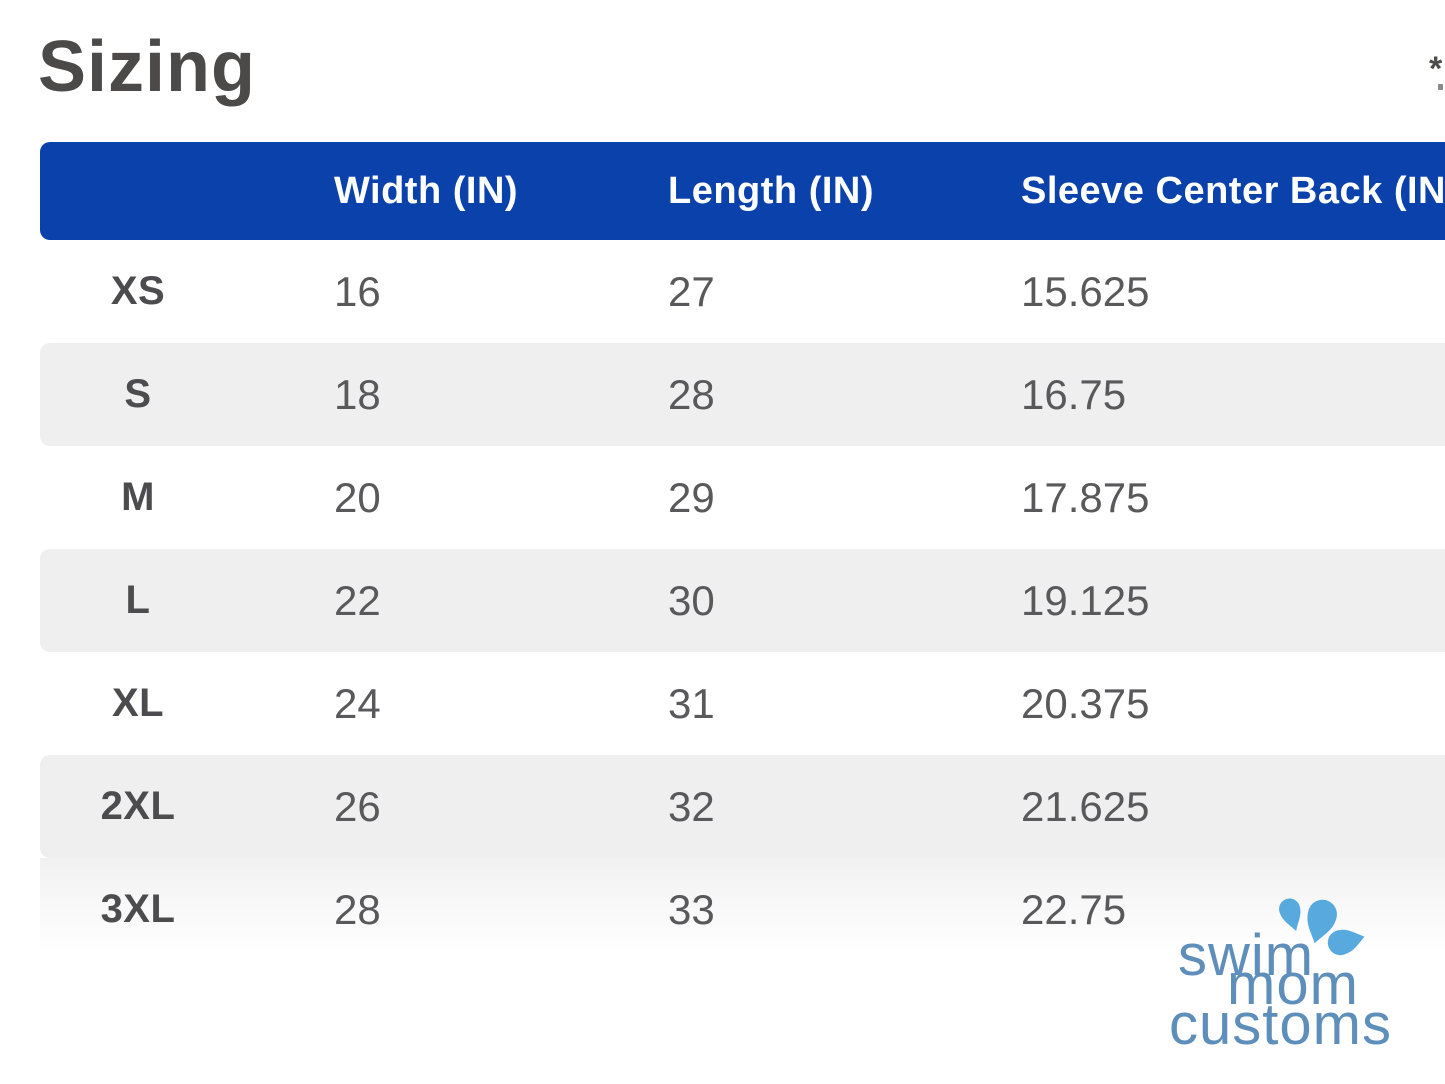  What do you see at coordinates (138, 909) in the screenshot?
I see `size-cell: 3XL` at bounding box center [138, 909].